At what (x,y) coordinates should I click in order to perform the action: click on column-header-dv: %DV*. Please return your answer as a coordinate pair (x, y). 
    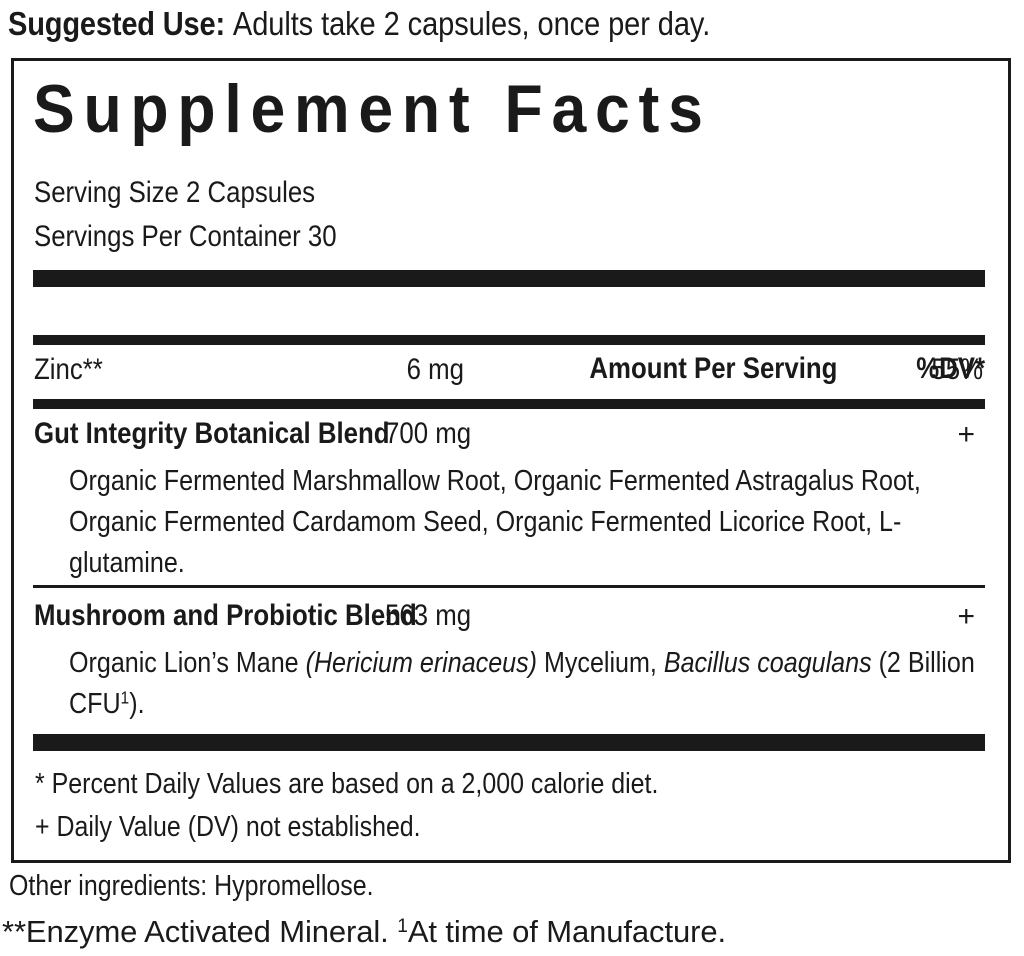
    Looking at the image, I should click on (950, 368).